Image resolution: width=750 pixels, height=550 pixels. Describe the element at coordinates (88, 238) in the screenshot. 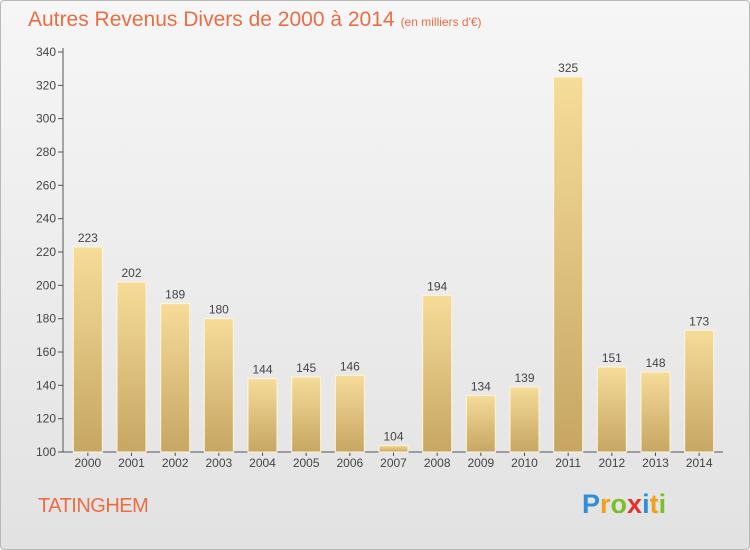

I see `bar-value-label: 223` at that location.